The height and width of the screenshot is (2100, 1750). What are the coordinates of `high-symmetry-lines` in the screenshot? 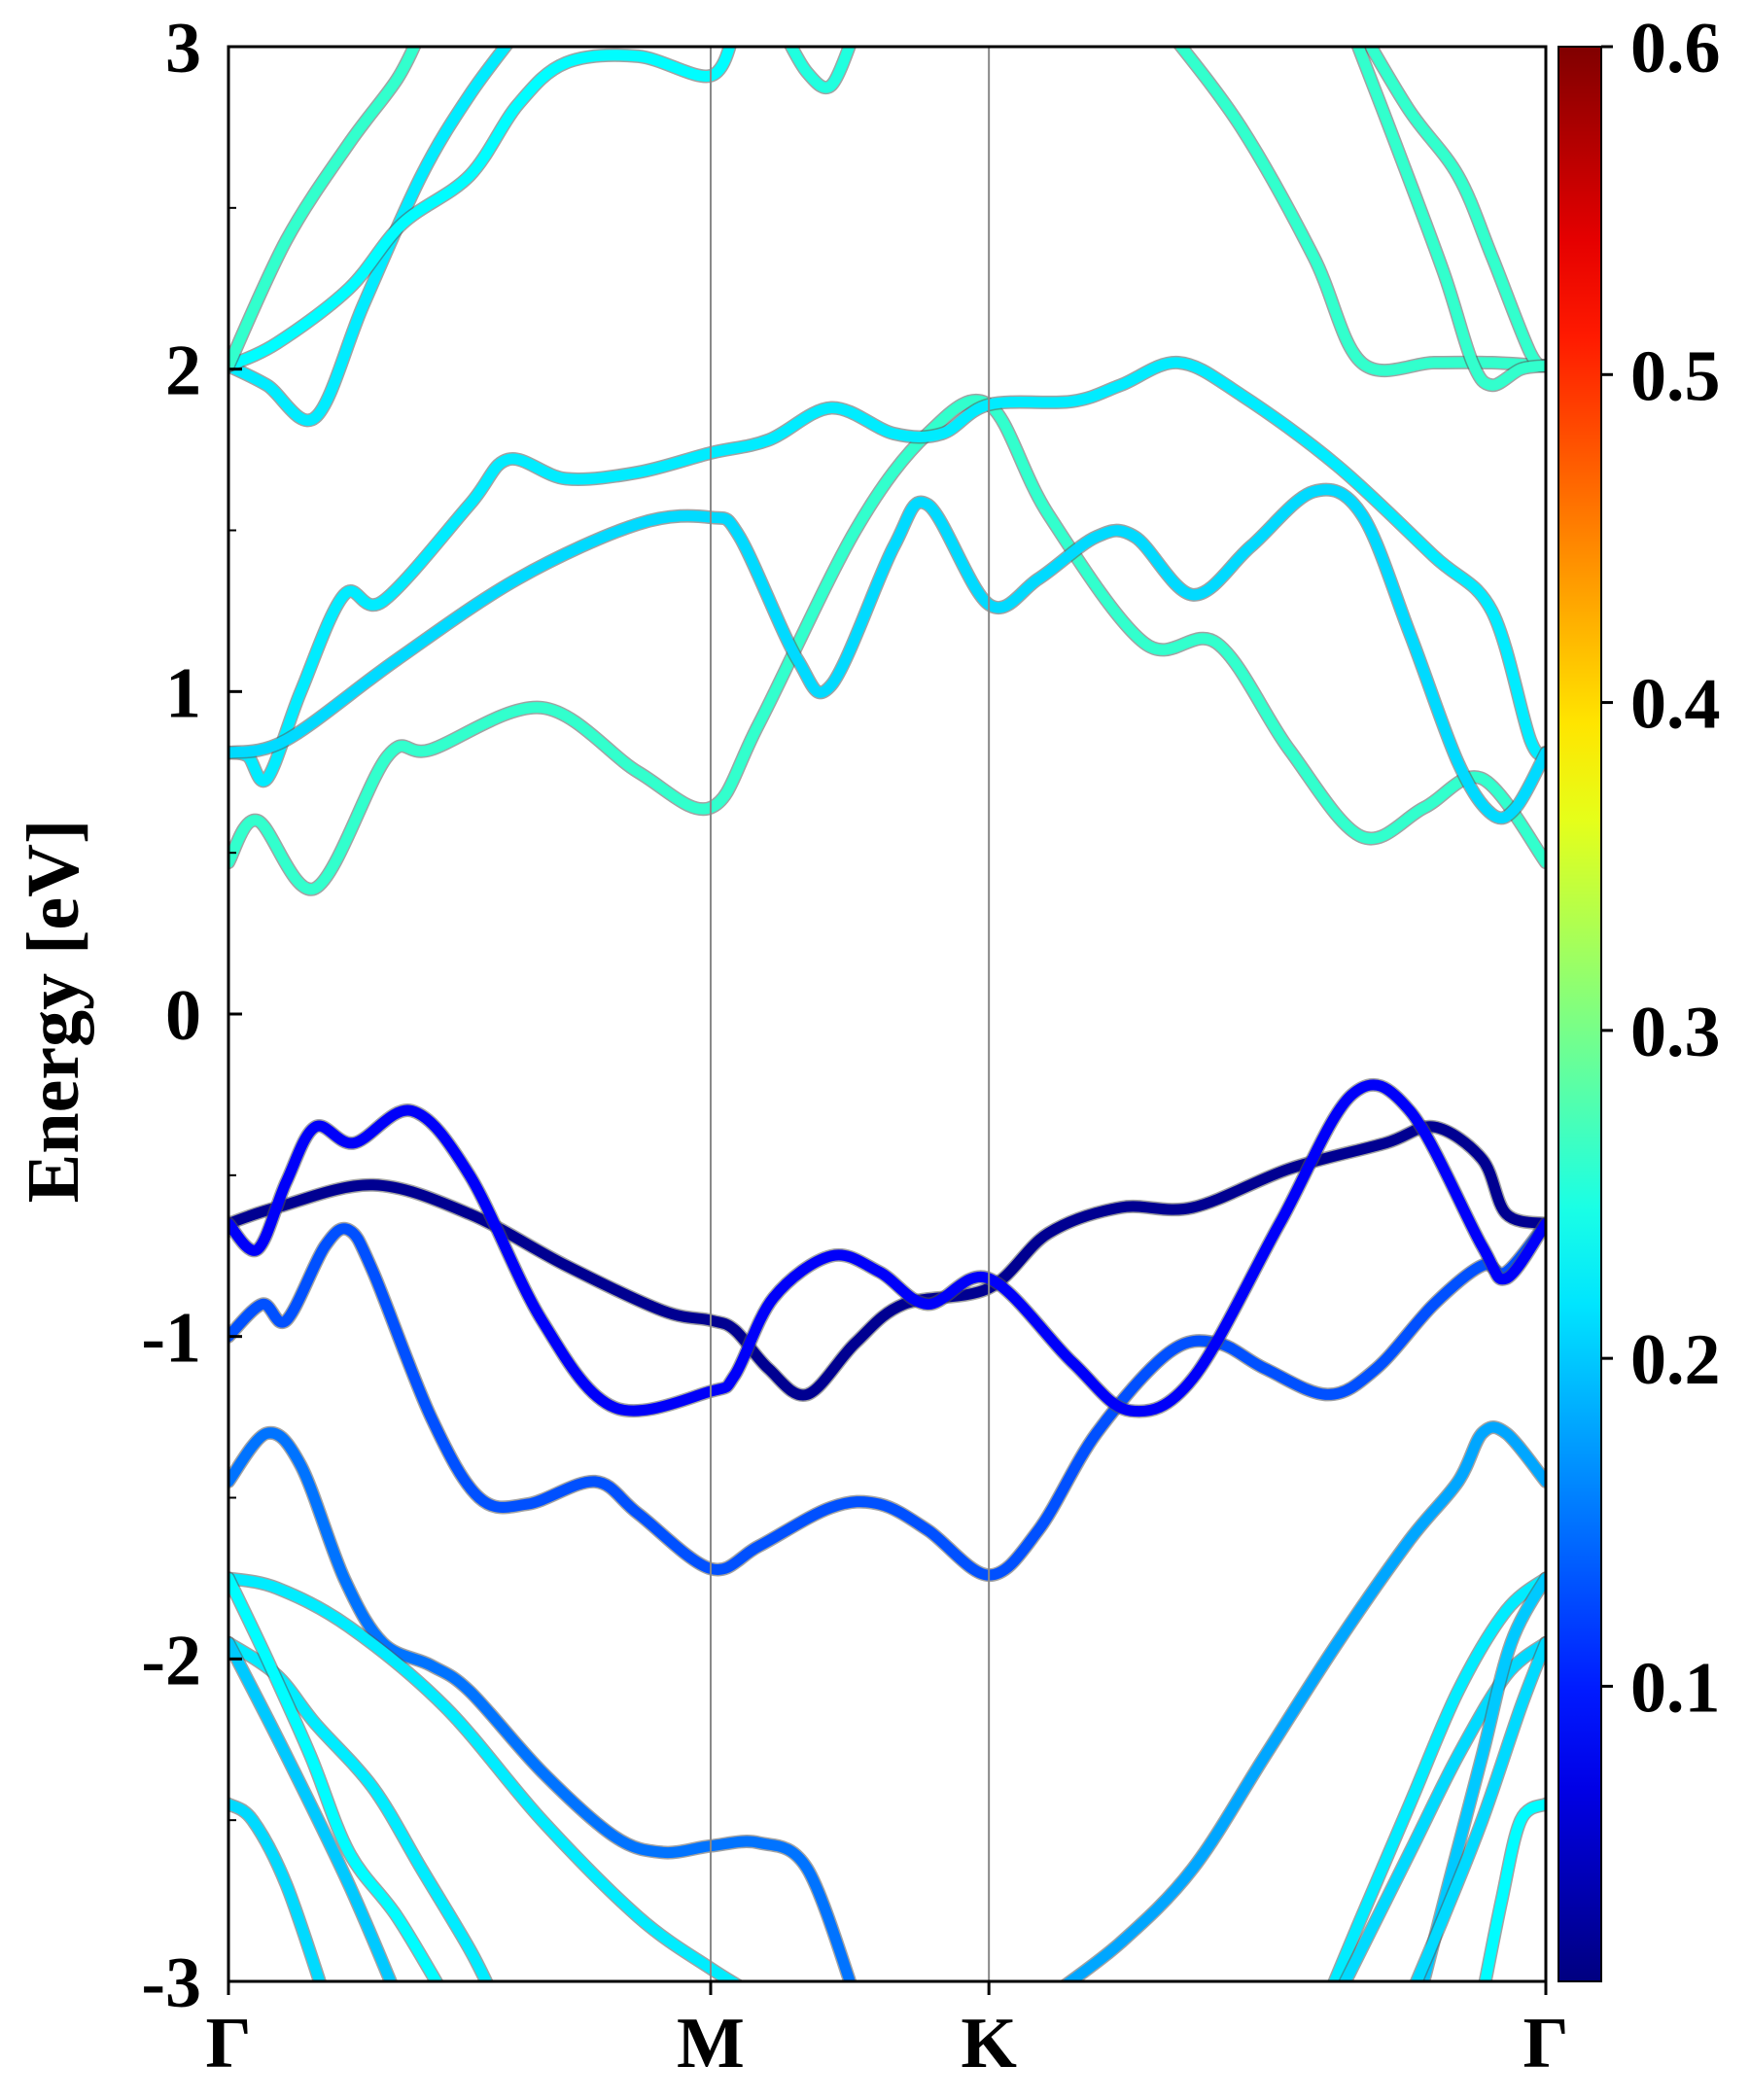 It's located at (850, 1014).